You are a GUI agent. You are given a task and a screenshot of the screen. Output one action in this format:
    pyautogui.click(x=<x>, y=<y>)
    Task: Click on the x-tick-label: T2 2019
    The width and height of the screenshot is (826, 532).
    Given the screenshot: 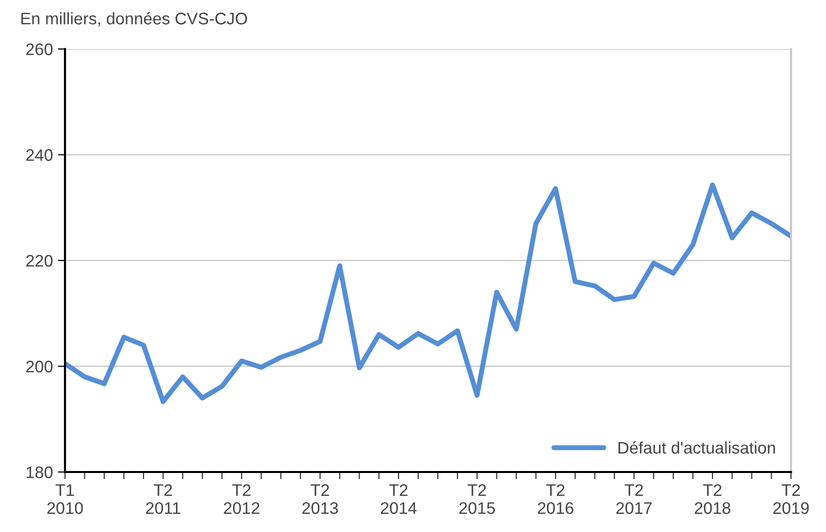 What is the action you would take?
    pyautogui.click(x=791, y=499)
    